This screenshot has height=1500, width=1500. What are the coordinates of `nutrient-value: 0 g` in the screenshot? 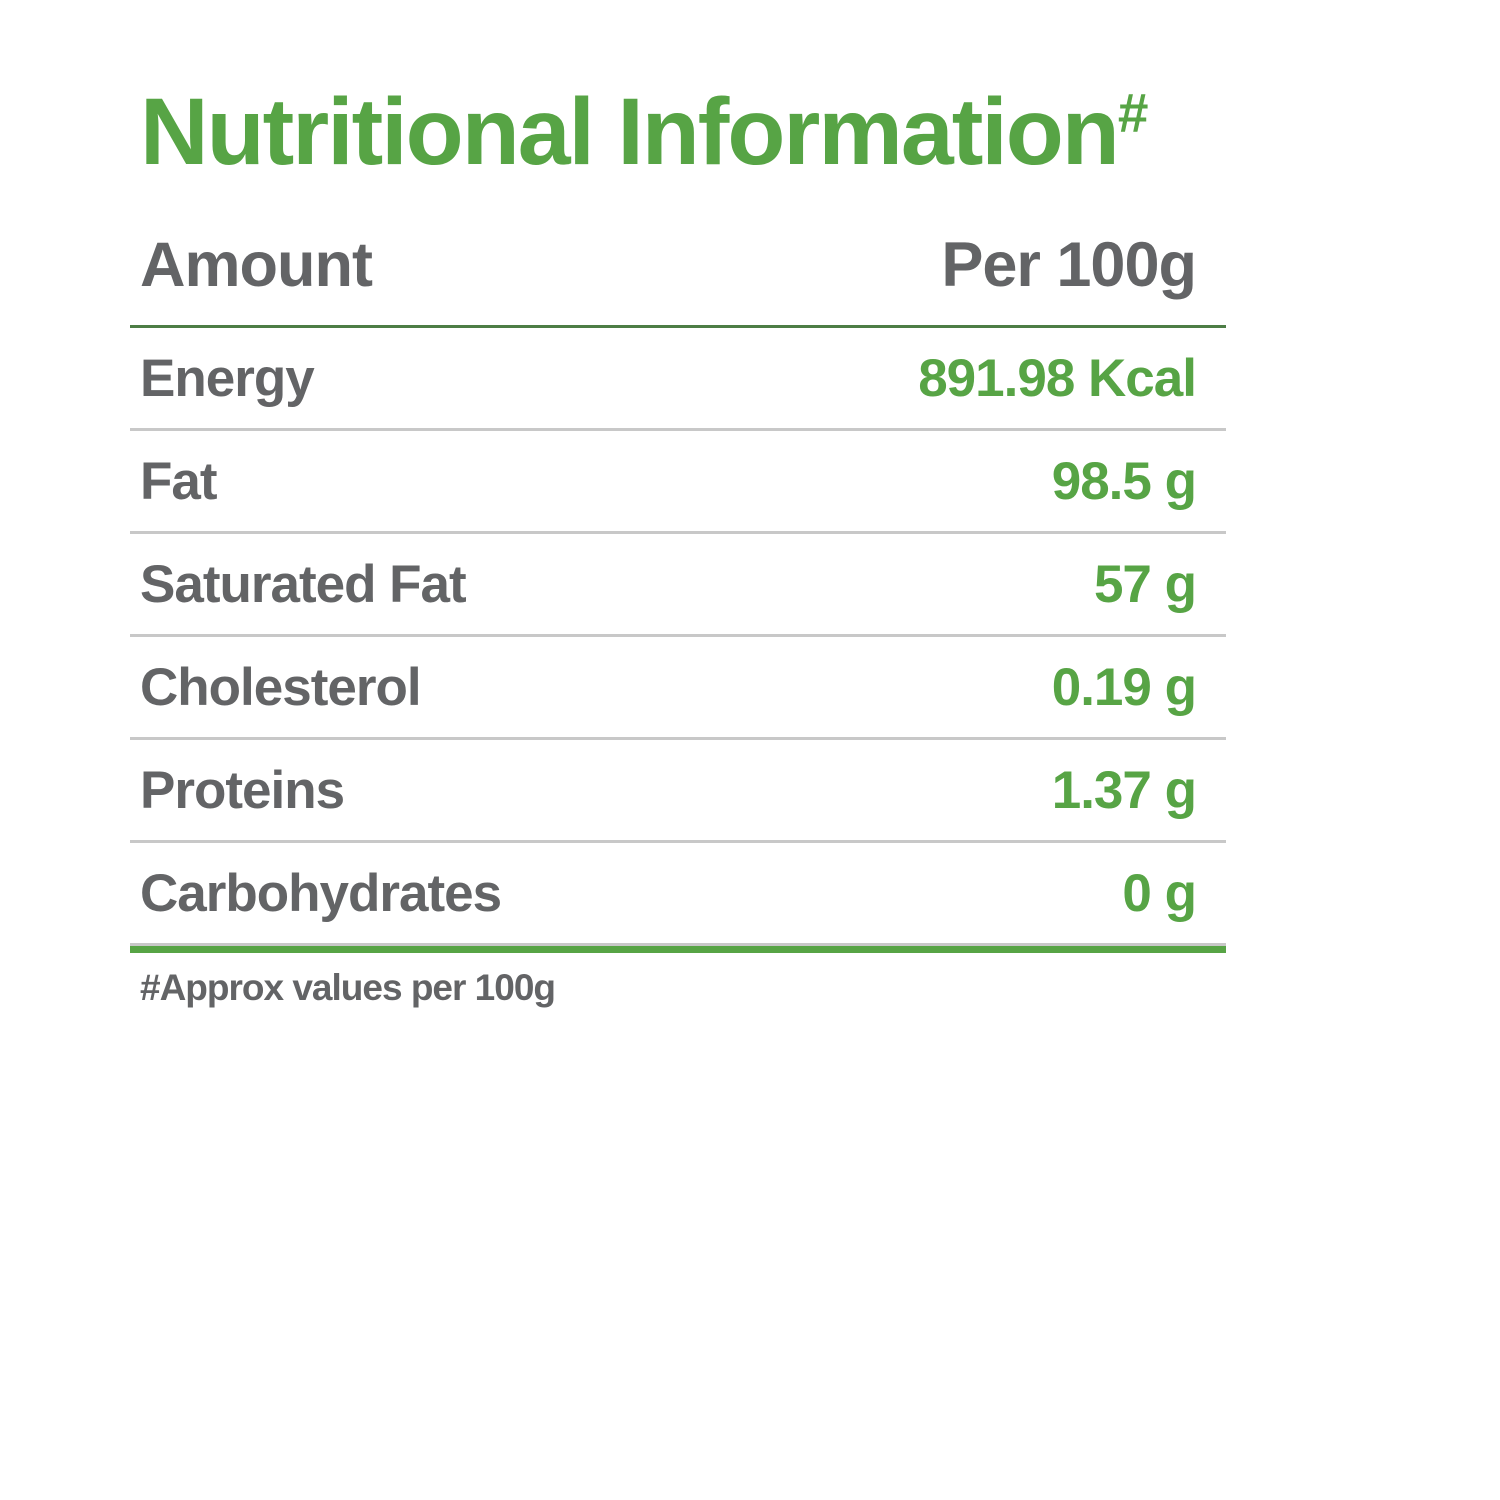 It's located at (1159, 893).